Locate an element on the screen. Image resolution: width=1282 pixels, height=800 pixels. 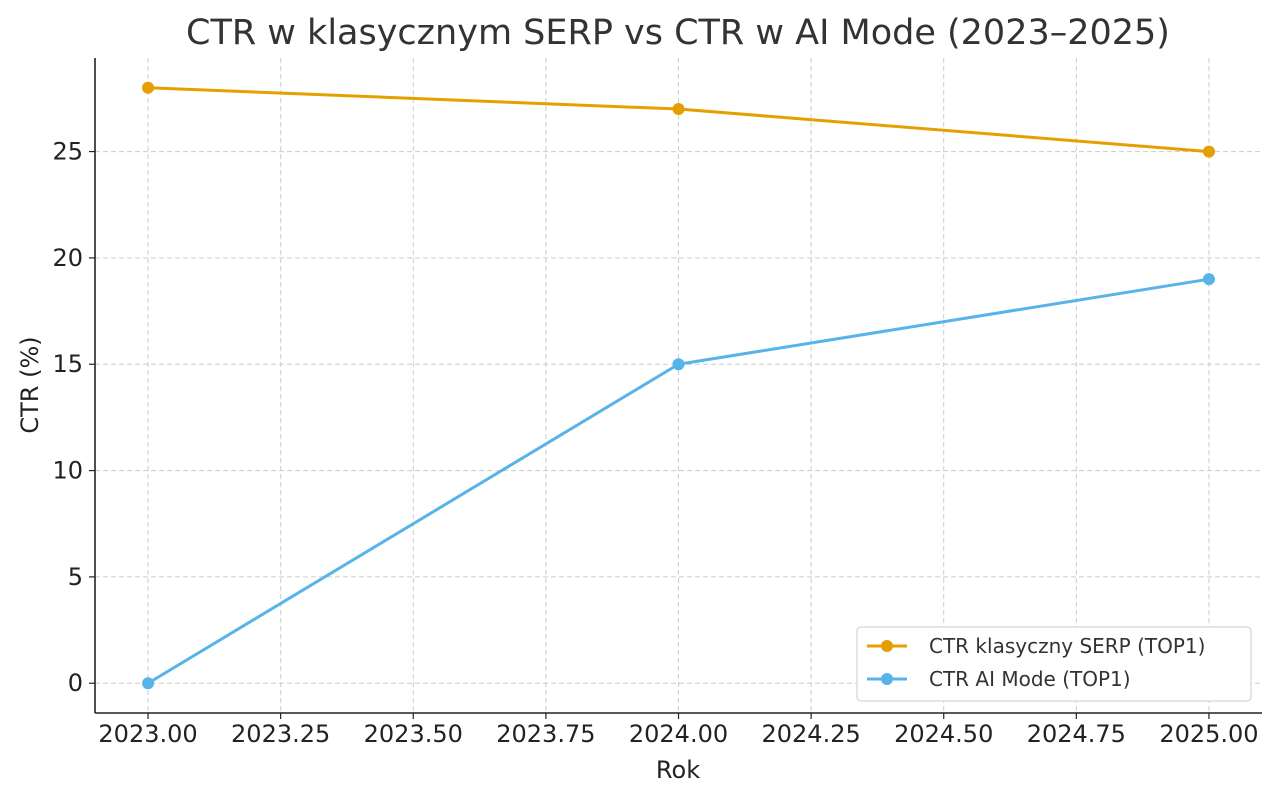
y-tick-label: 20 is located at coordinates (67, 258).